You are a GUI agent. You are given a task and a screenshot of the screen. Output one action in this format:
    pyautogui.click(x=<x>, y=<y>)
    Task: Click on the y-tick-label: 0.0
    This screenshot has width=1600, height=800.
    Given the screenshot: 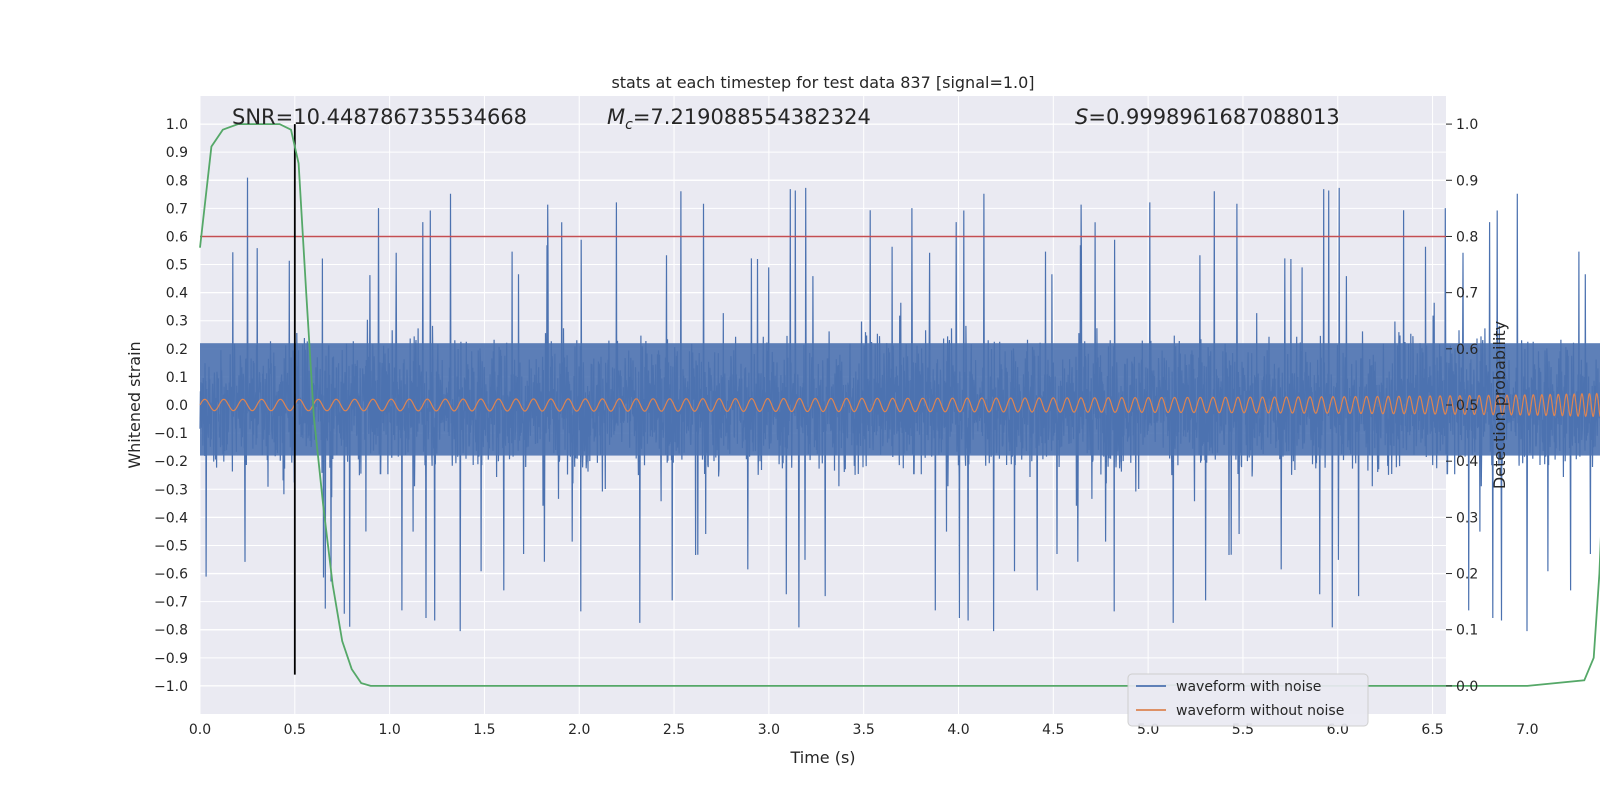 What is the action you would take?
    pyautogui.click(x=177, y=406)
    